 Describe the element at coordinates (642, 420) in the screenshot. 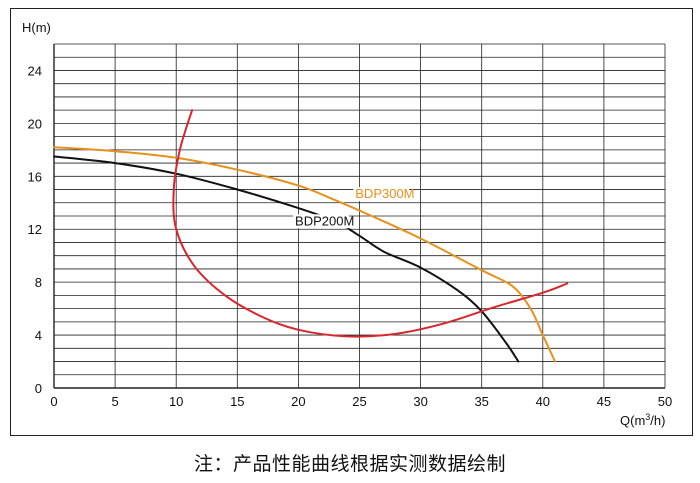

I see `x-axis-label: Q(m3/h)` at that location.